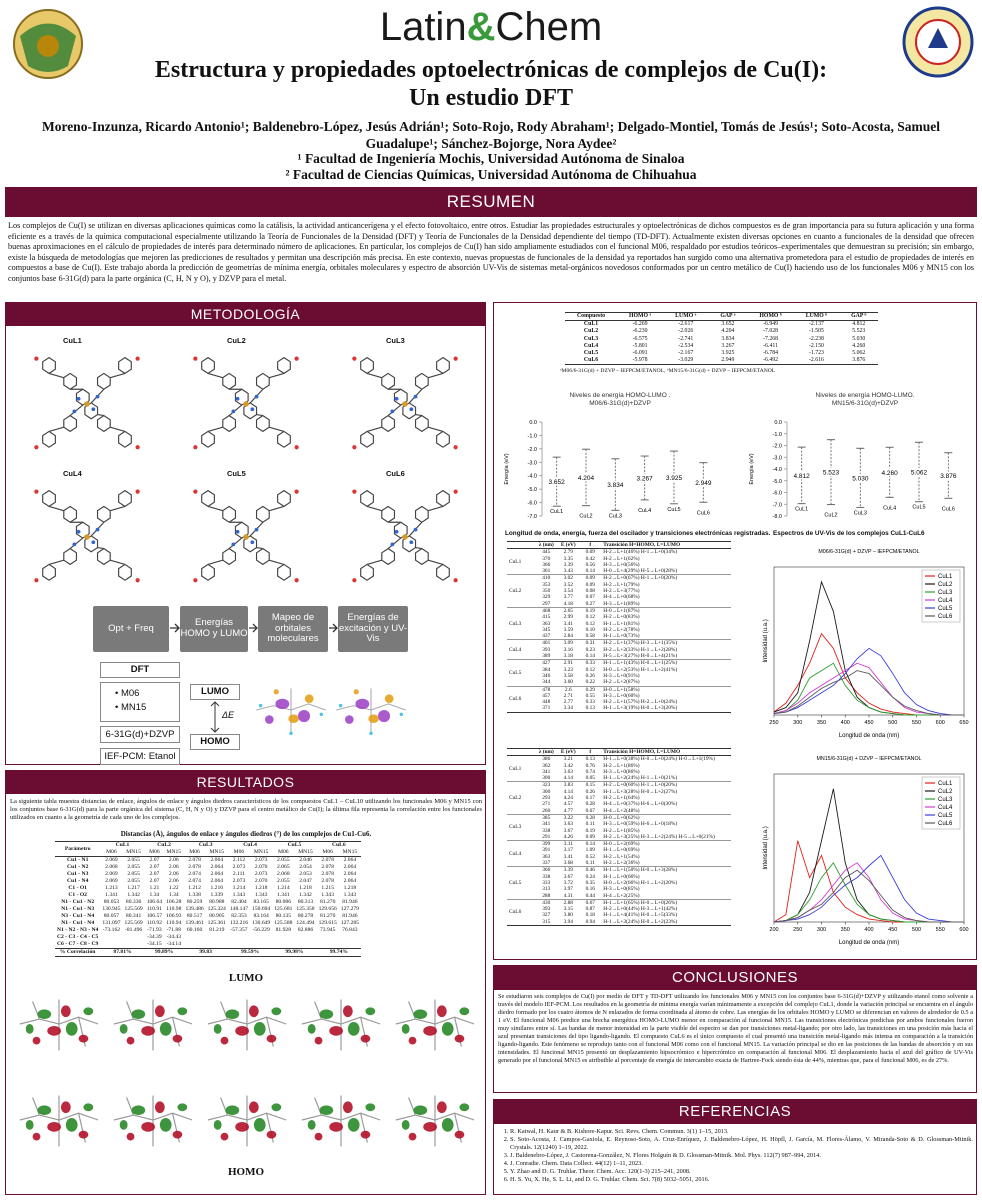 This screenshot has width=982, height=1200. I want to click on header-cell: CuL4, so click(250, 845).